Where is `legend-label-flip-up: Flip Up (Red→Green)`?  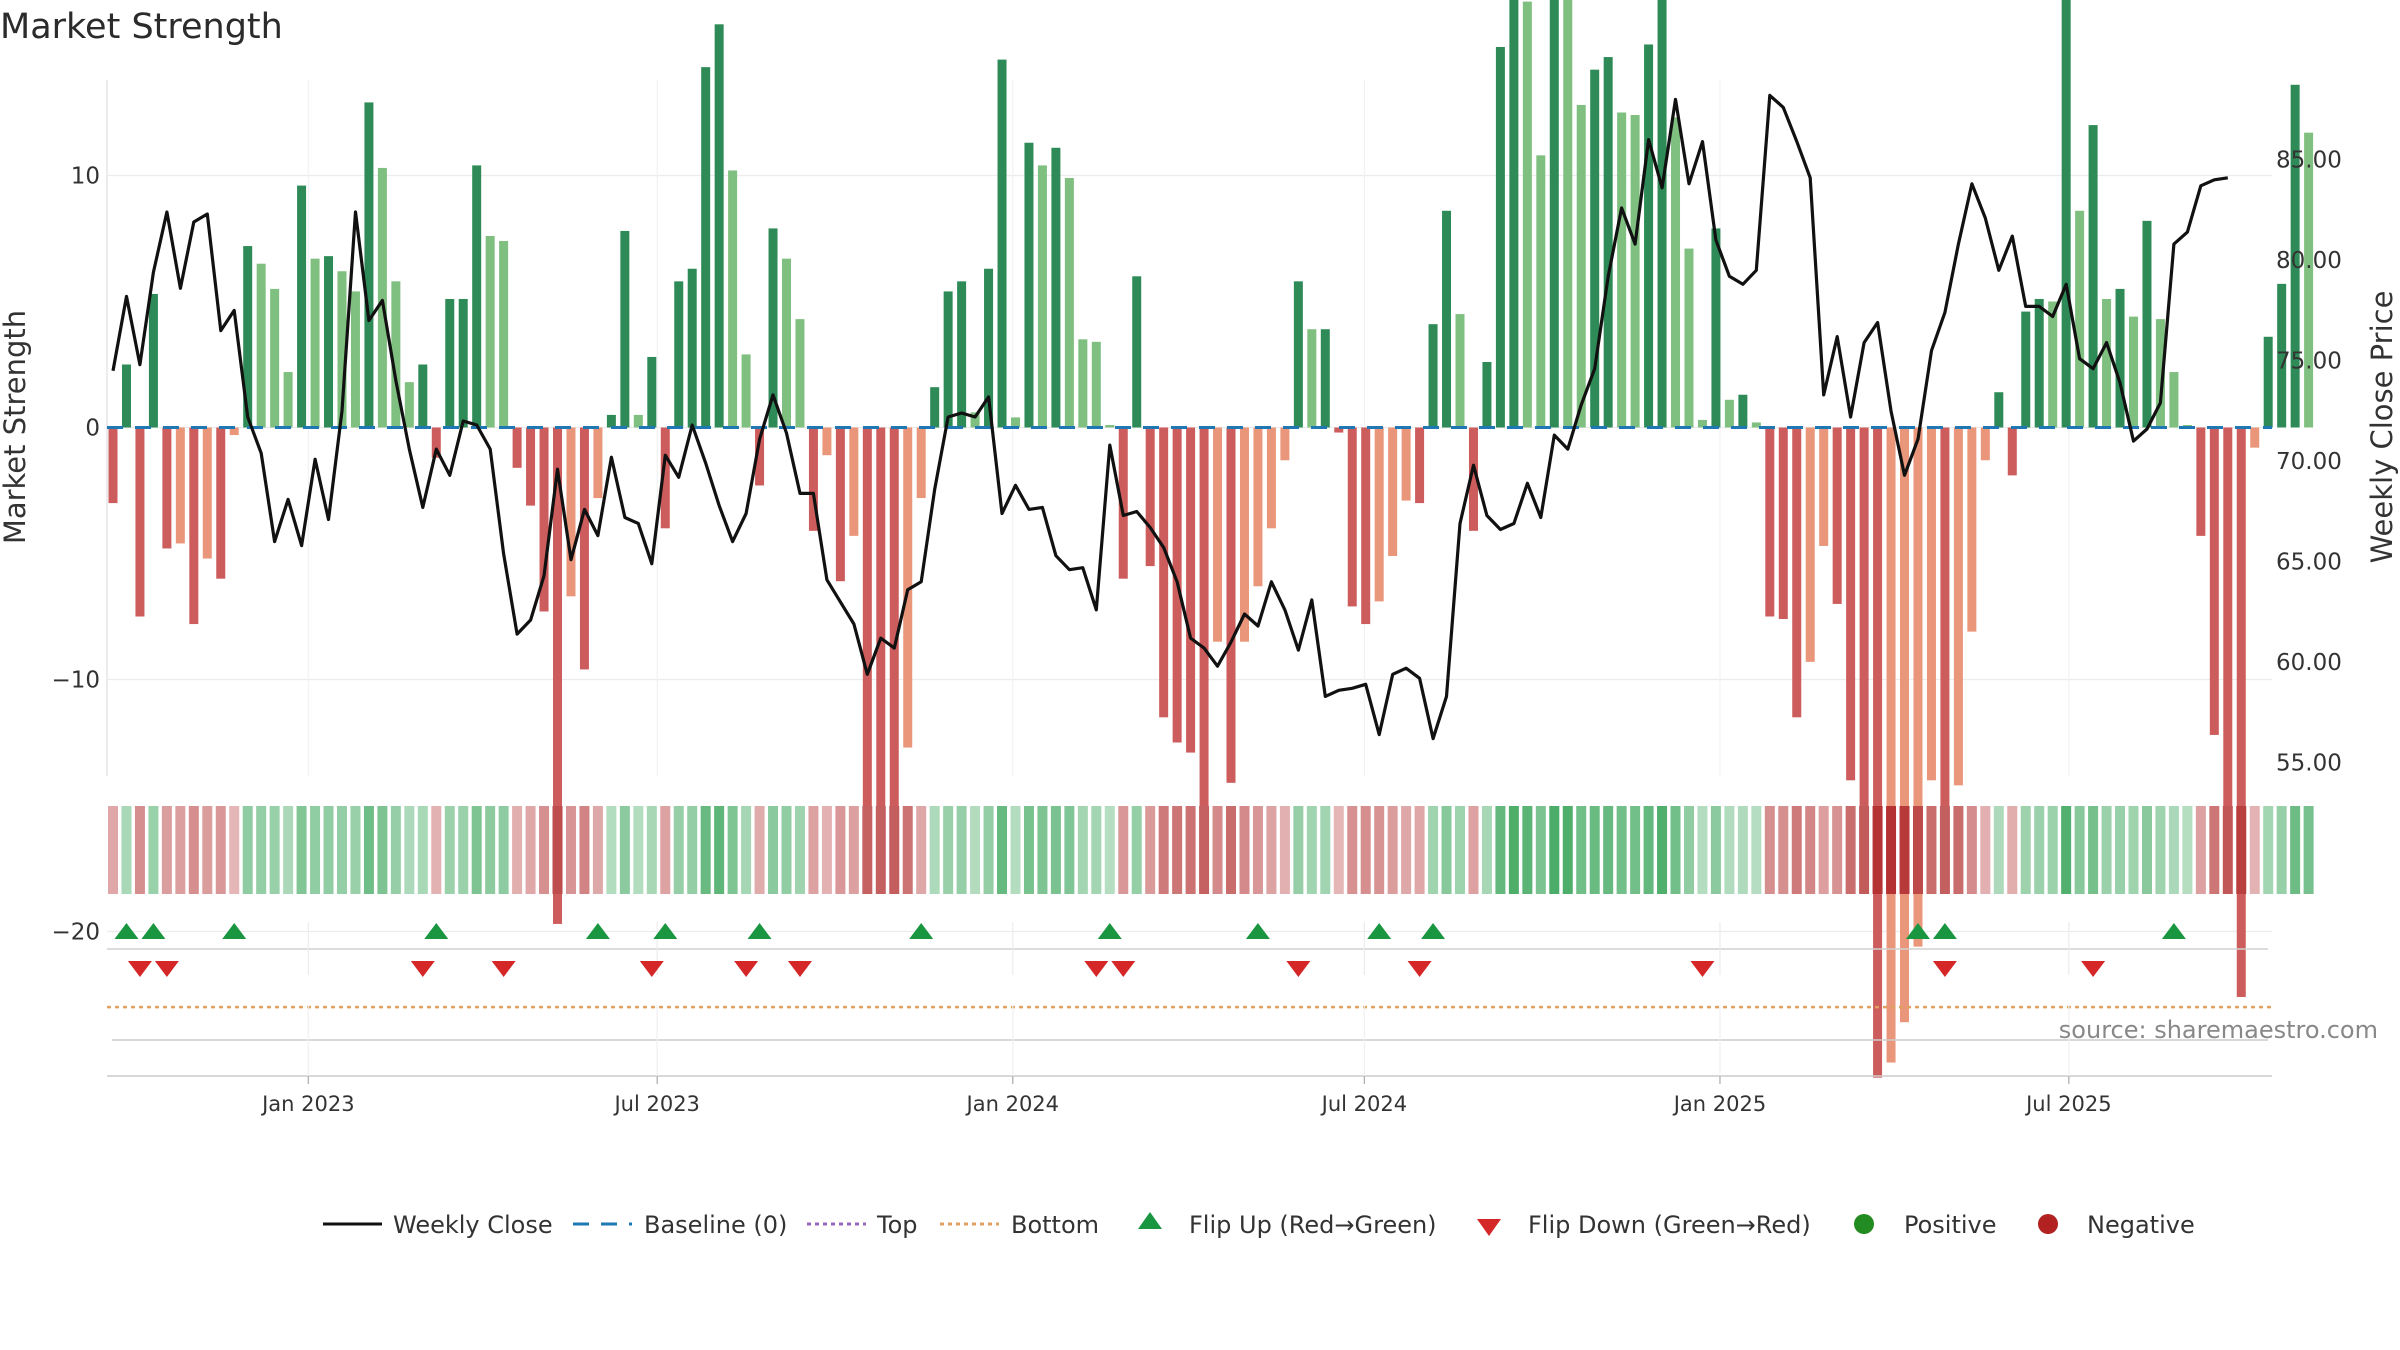 legend-label-flip-up: Flip Up (Red→Green) is located at coordinates (1313, 1225).